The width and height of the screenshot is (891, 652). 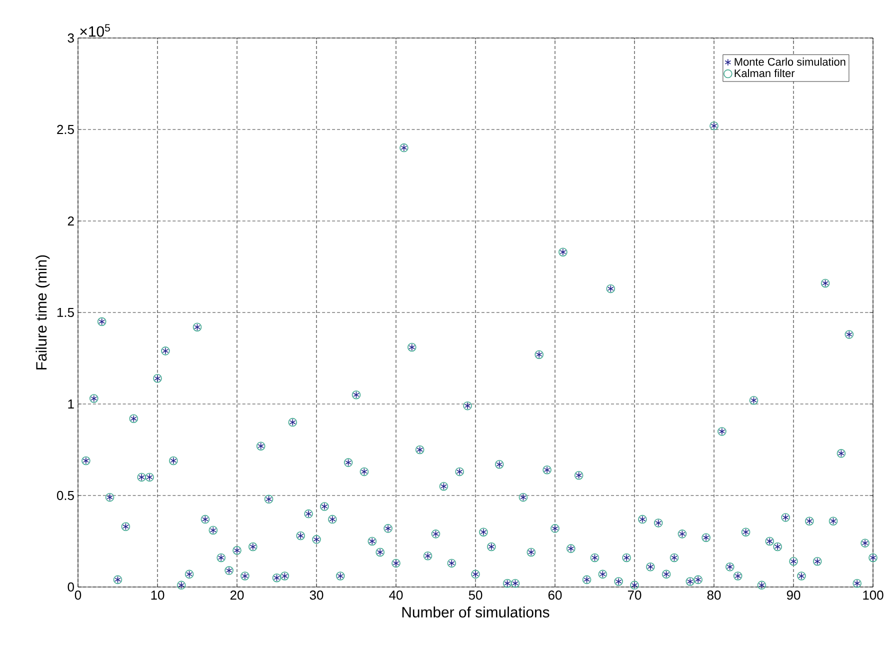 I want to click on x-tick-label: 70, so click(x=635, y=595).